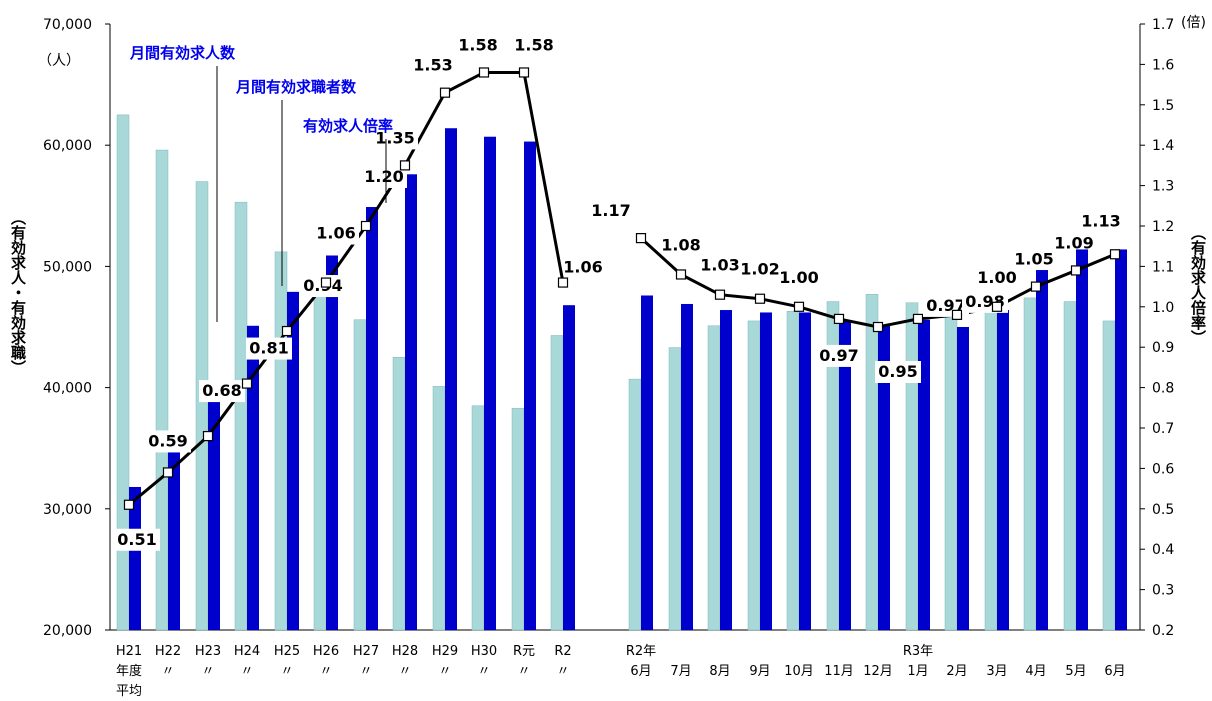 Image resolution: width=1212 pixels, height=701 pixels. What do you see at coordinates (366, 651) in the screenshot?
I see `x-tick-label: H27` at bounding box center [366, 651].